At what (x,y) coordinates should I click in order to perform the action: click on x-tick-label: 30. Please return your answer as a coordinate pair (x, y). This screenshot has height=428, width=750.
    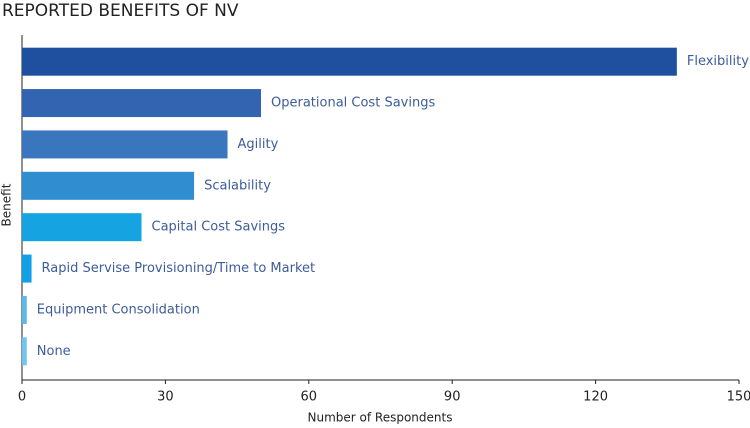
    Looking at the image, I should click on (165, 397).